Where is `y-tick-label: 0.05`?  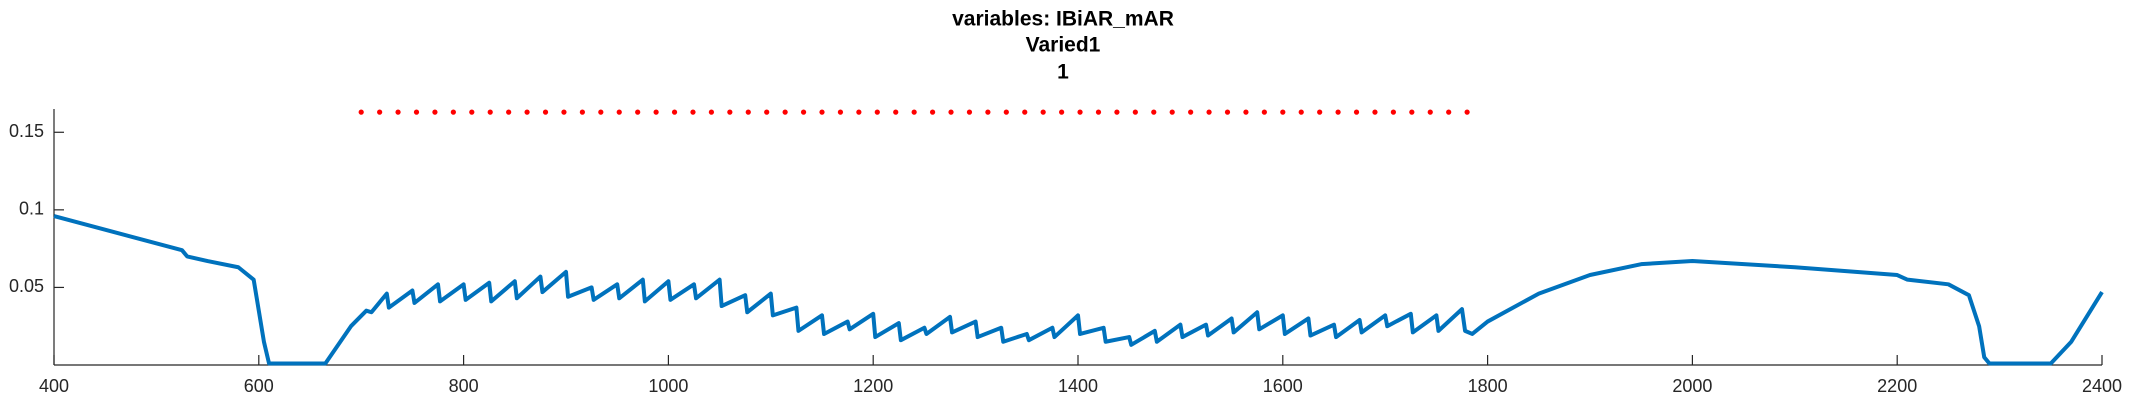 y-tick-label: 0.05 is located at coordinates (26, 286).